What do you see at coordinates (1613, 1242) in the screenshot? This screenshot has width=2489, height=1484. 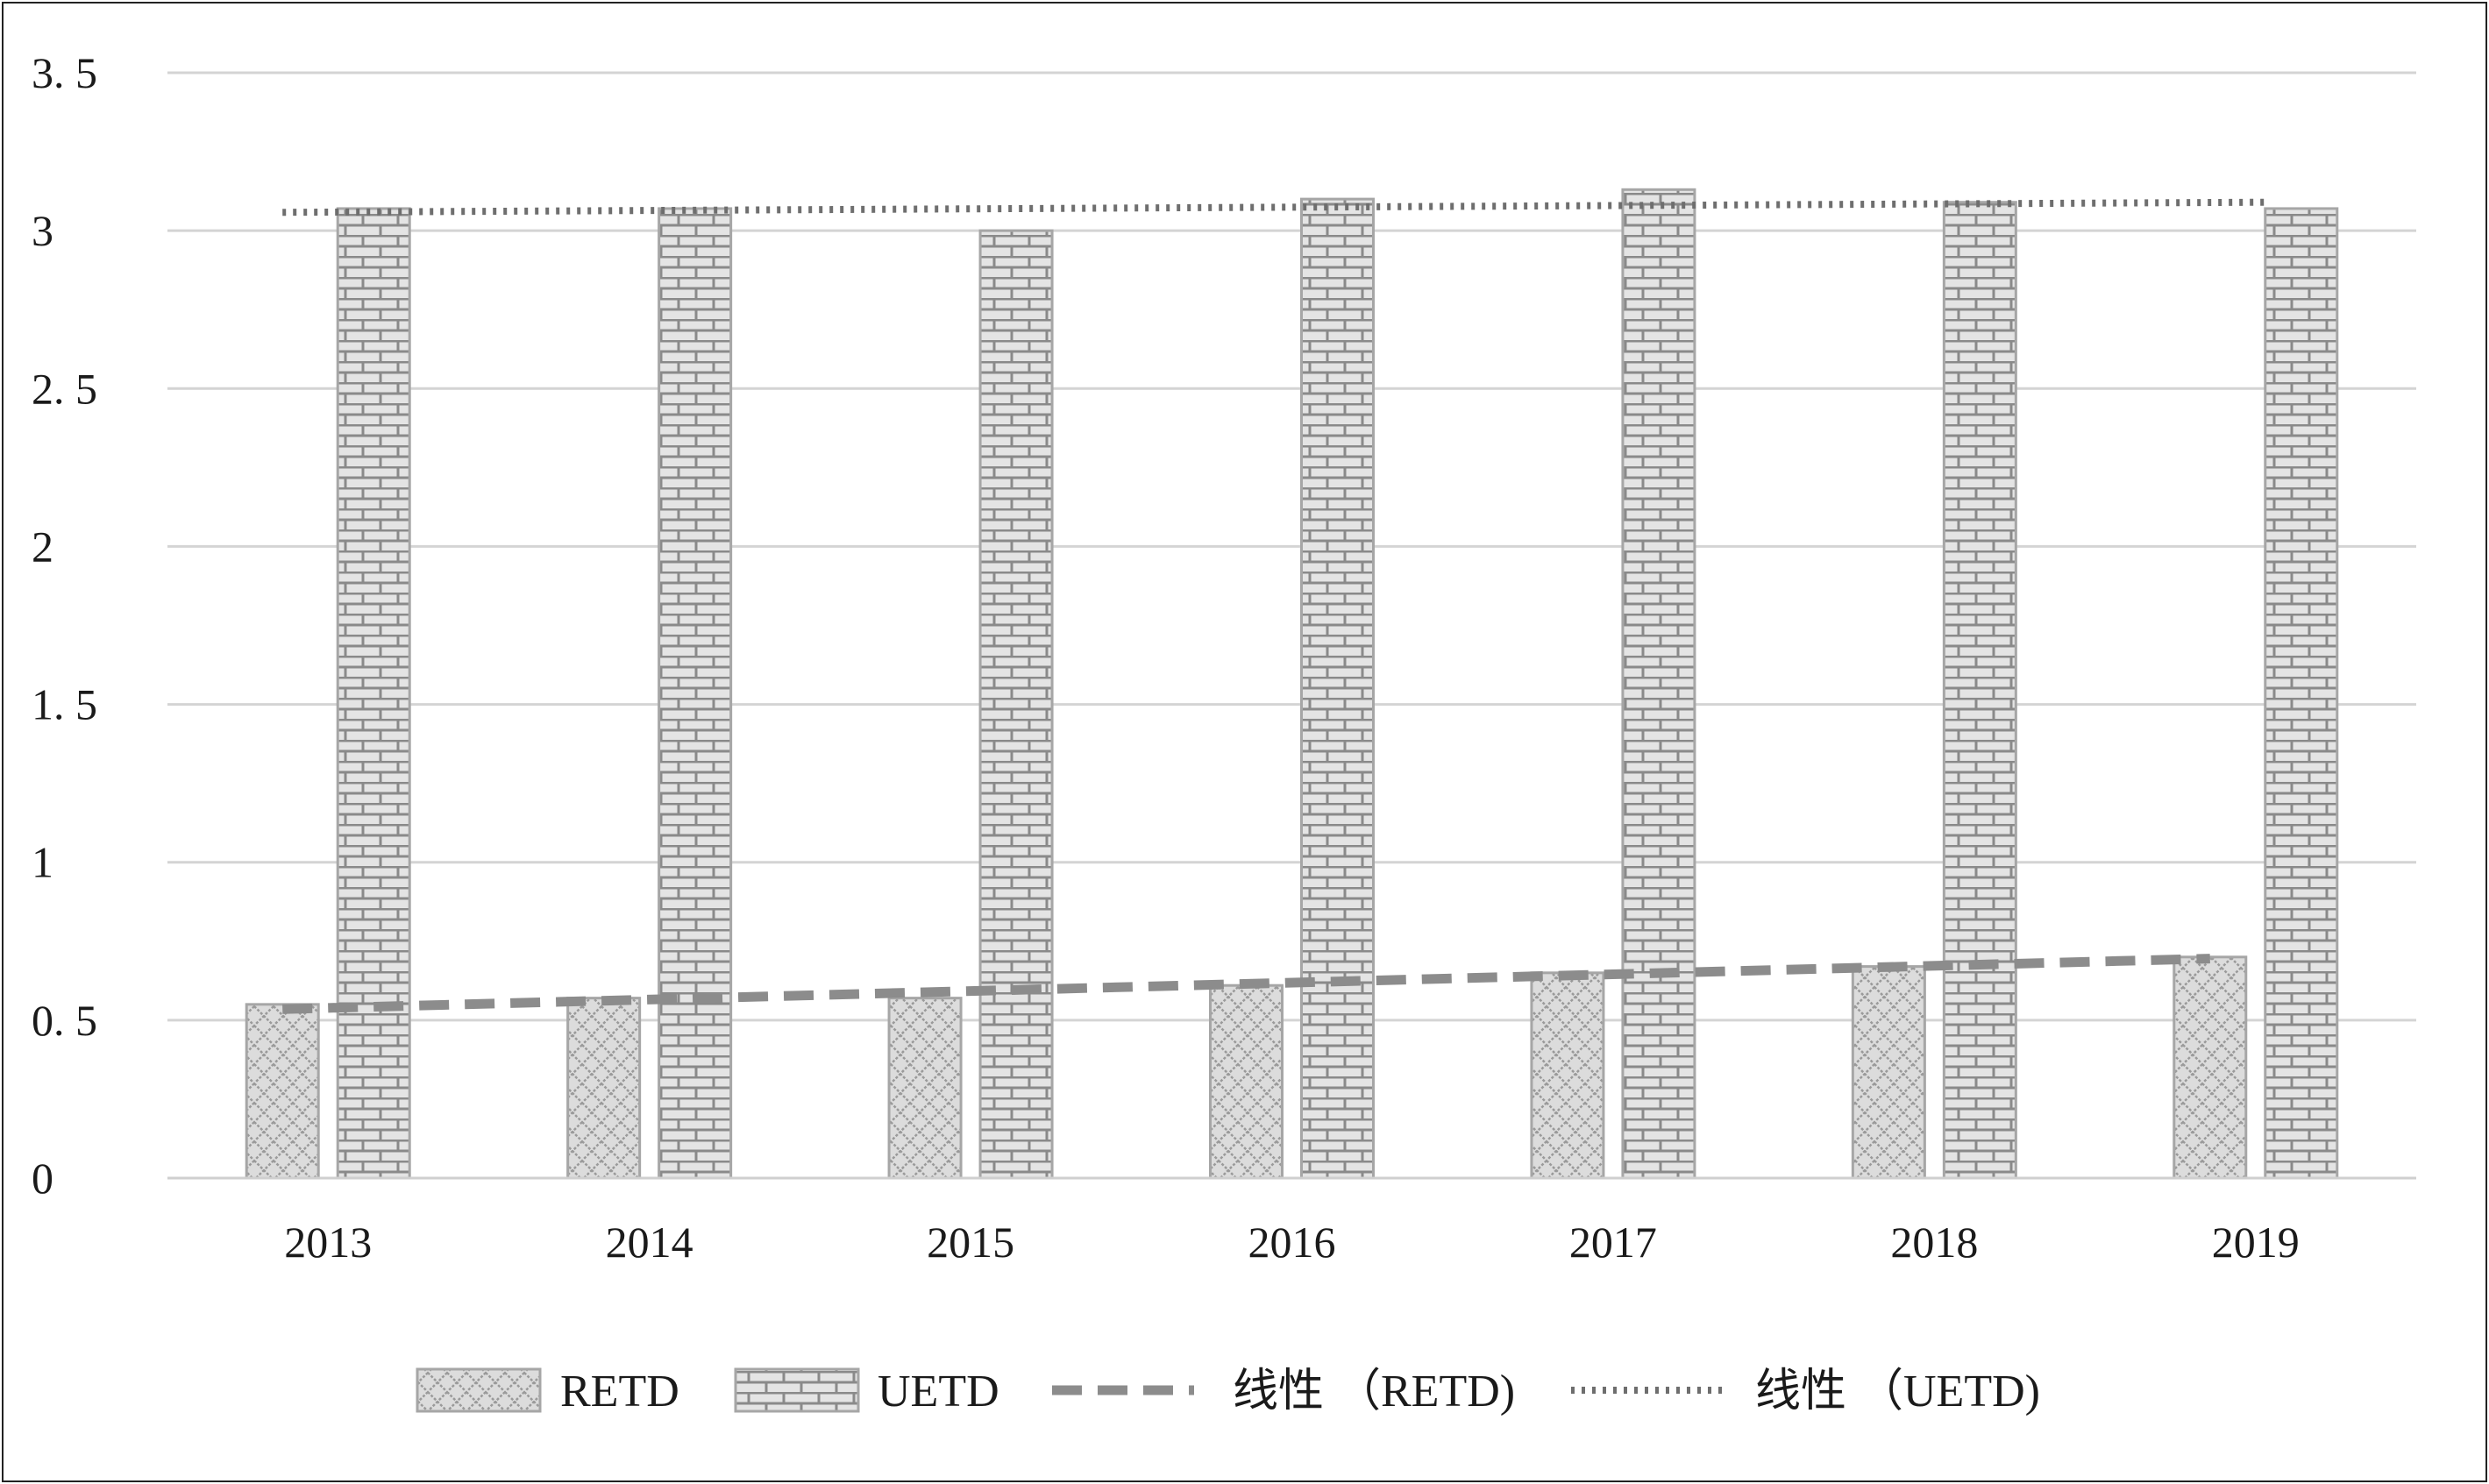 I see `x-tick-label: 2017` at bounding box center [1613, 1242].